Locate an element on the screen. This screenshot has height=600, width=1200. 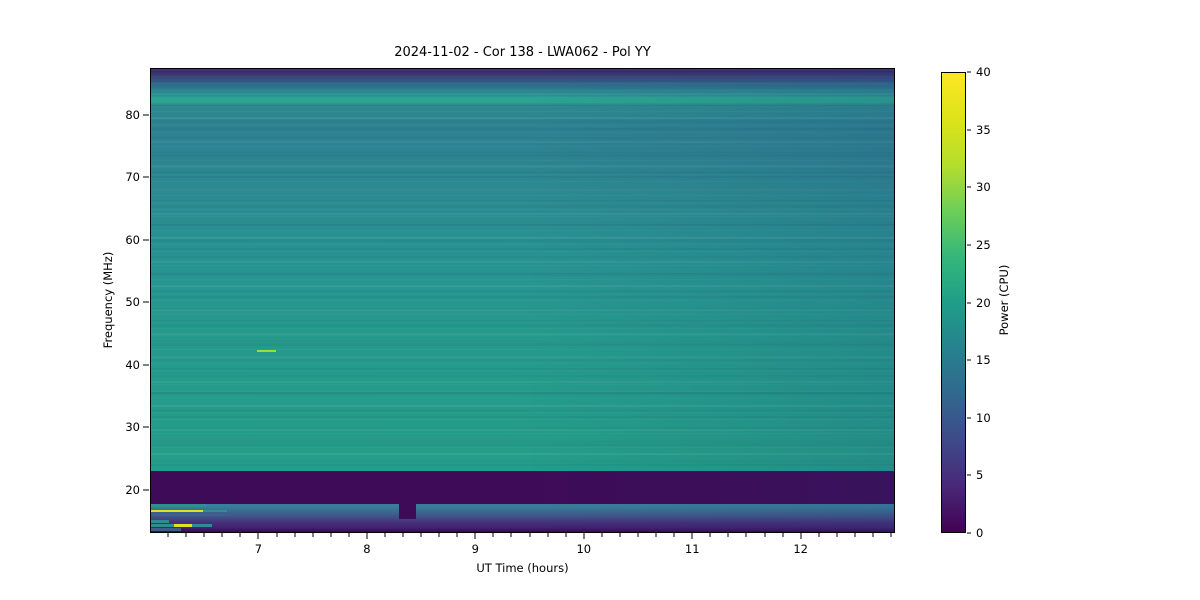
rfi-blue-stripe-16mhz is located at coordinates (191, 514).